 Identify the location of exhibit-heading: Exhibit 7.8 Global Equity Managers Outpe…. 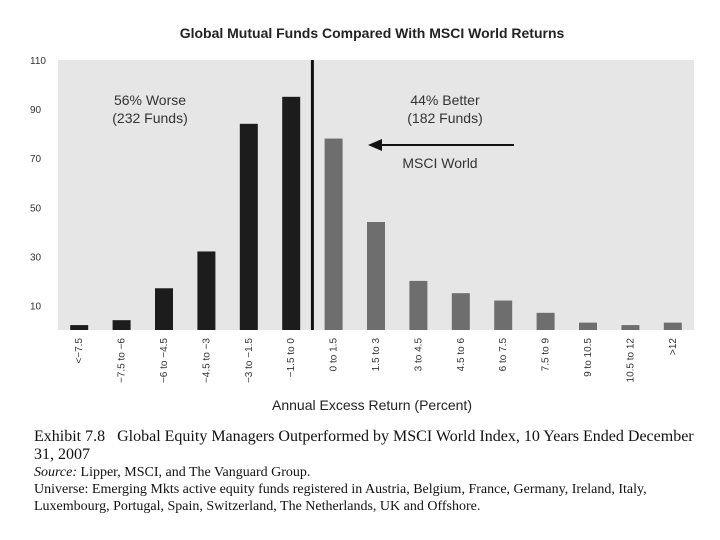
(370, 446).